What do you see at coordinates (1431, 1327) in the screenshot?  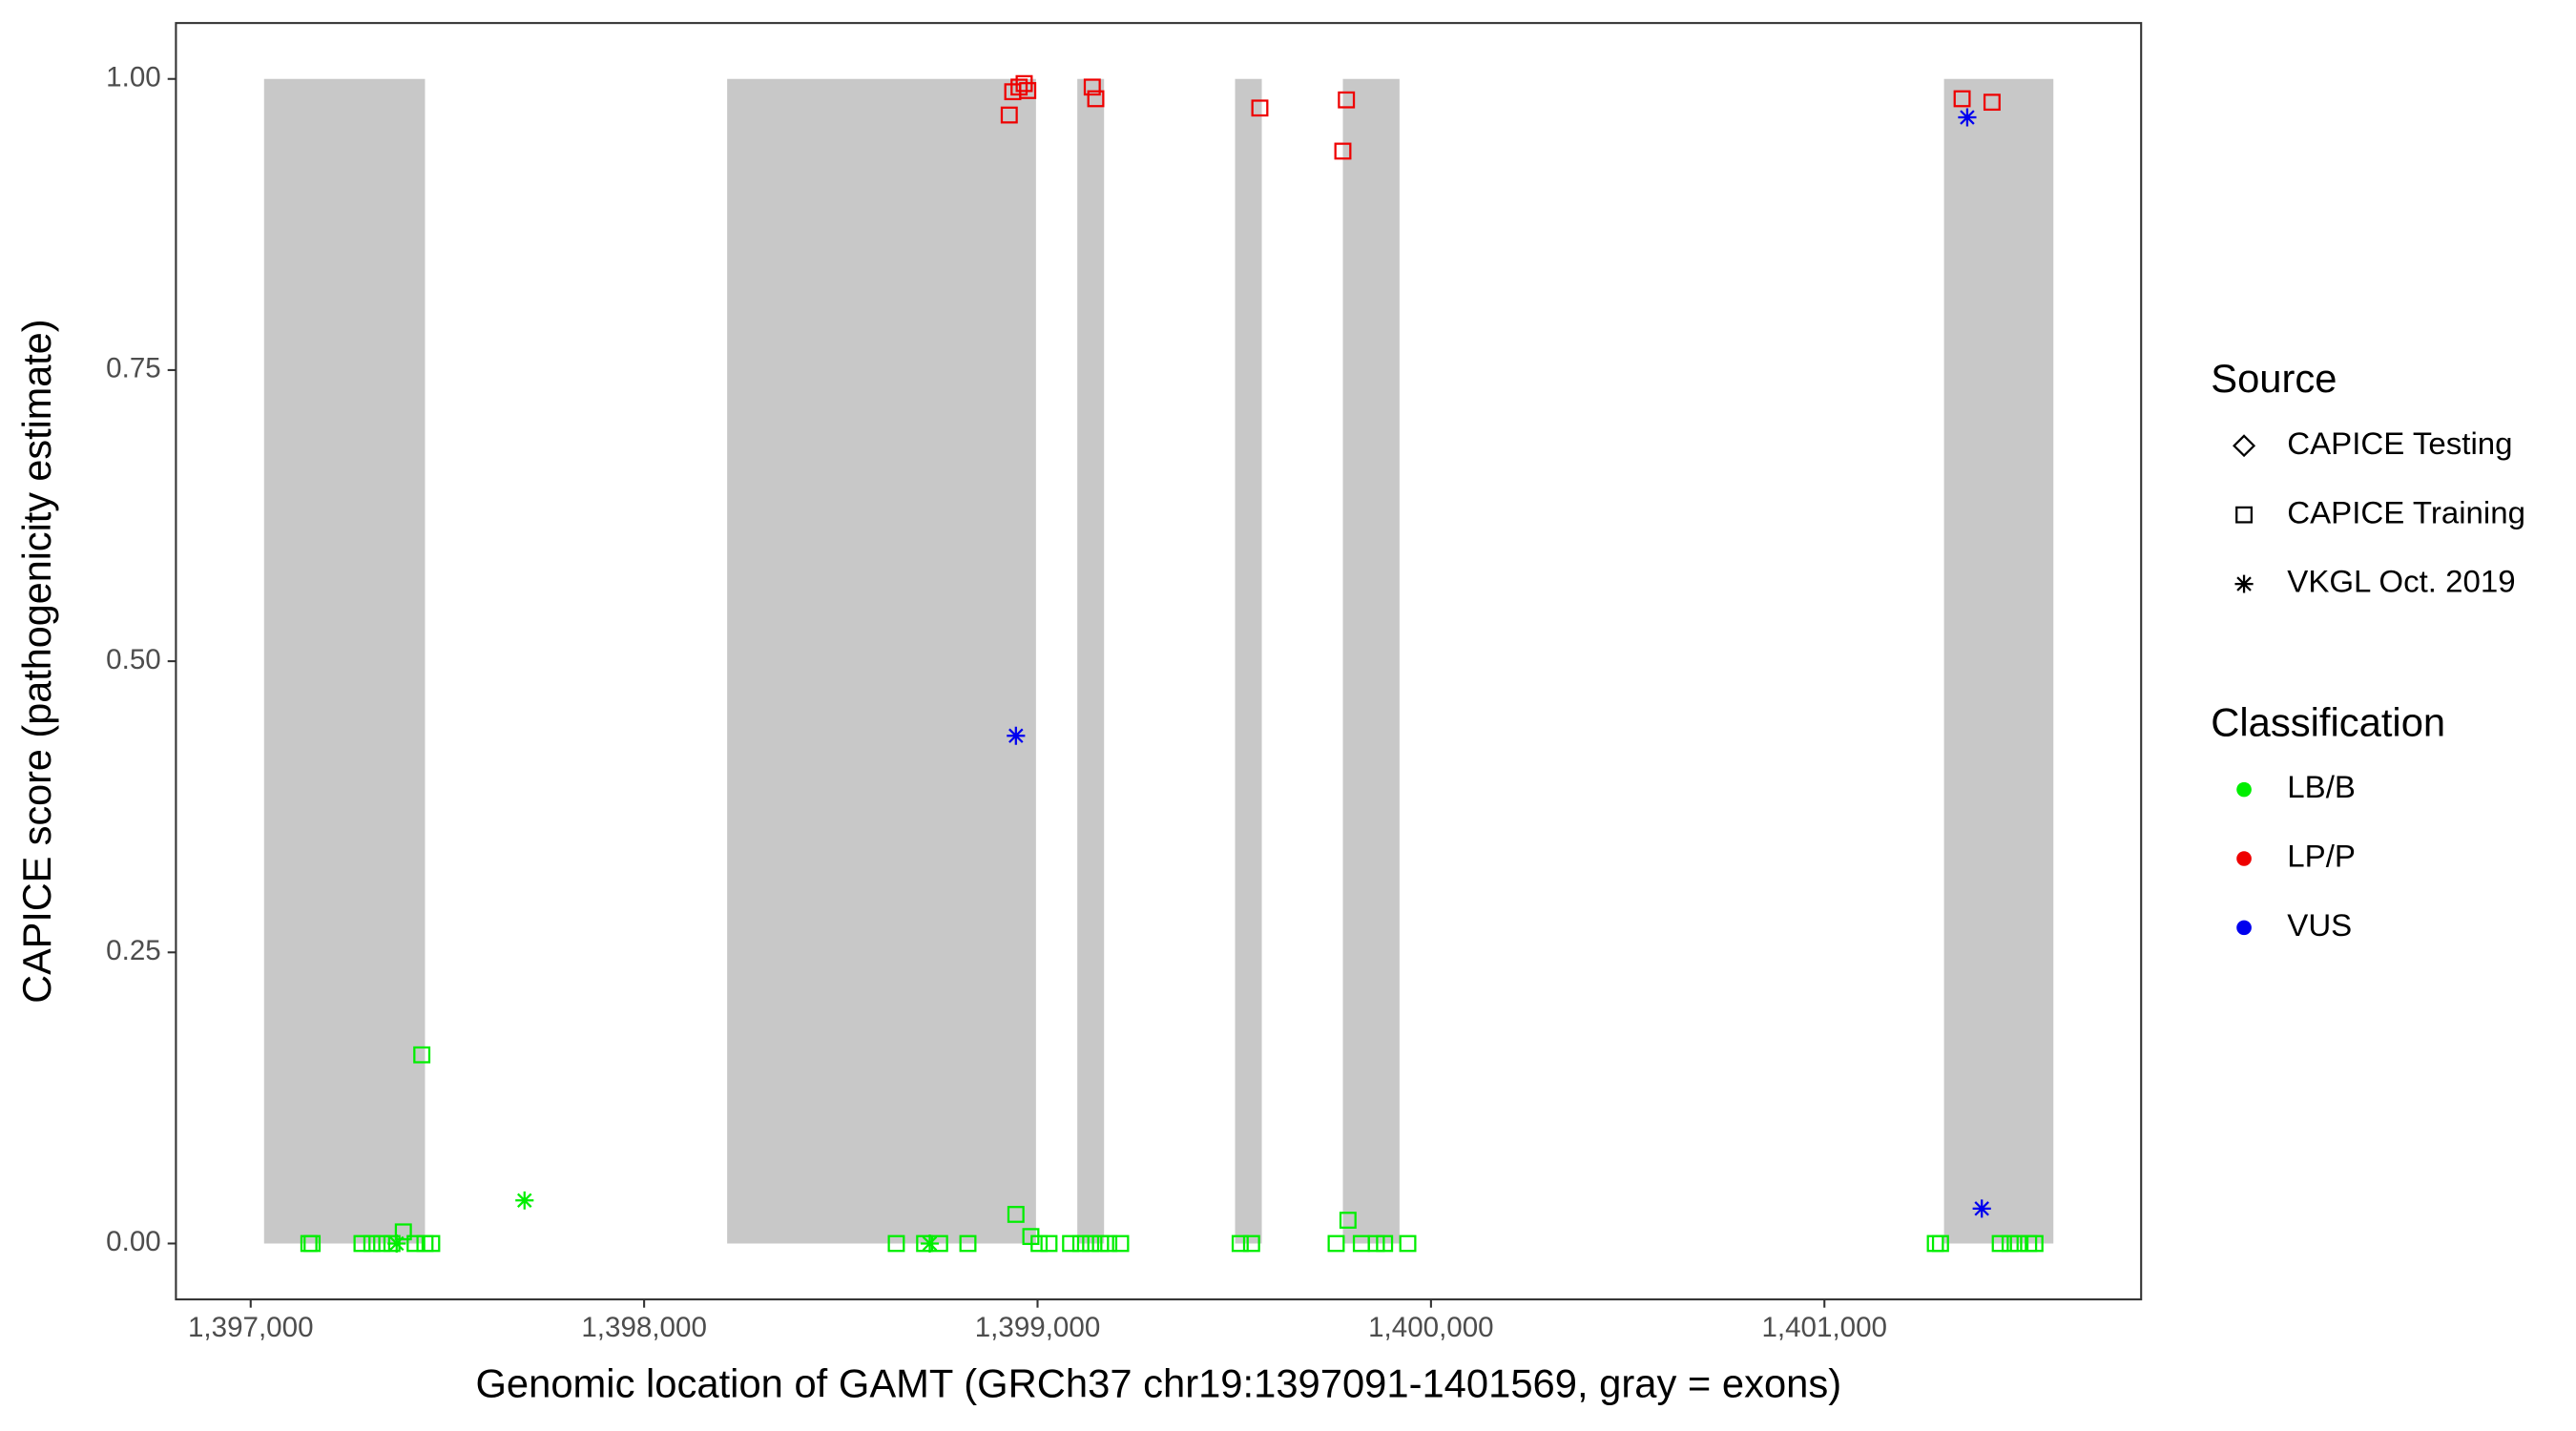 I see `x-tick-label: 1,400,000` at bounding box center [1431, 1327].